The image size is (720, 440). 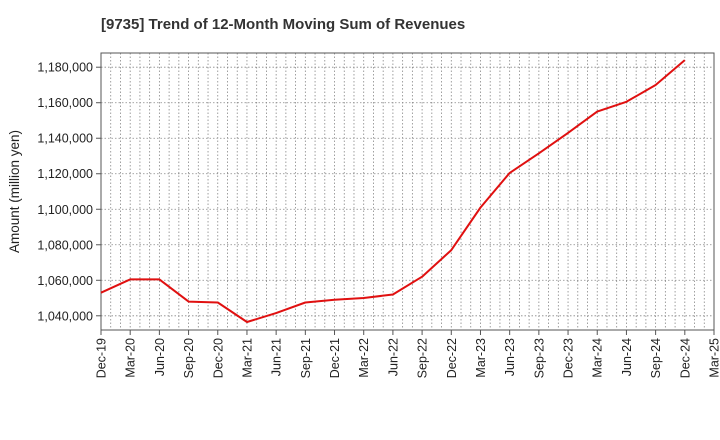 I want to click on x-tick-label: Mar-22, so click(x=364, y=358).